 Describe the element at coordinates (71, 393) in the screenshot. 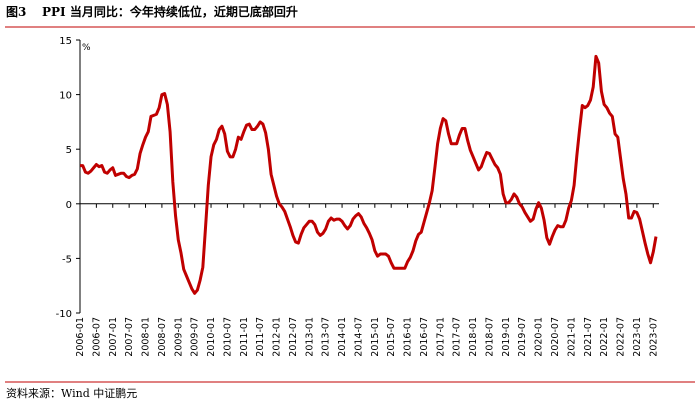

I see `source: 资料来源：Wind 中证鹏元` at that location.